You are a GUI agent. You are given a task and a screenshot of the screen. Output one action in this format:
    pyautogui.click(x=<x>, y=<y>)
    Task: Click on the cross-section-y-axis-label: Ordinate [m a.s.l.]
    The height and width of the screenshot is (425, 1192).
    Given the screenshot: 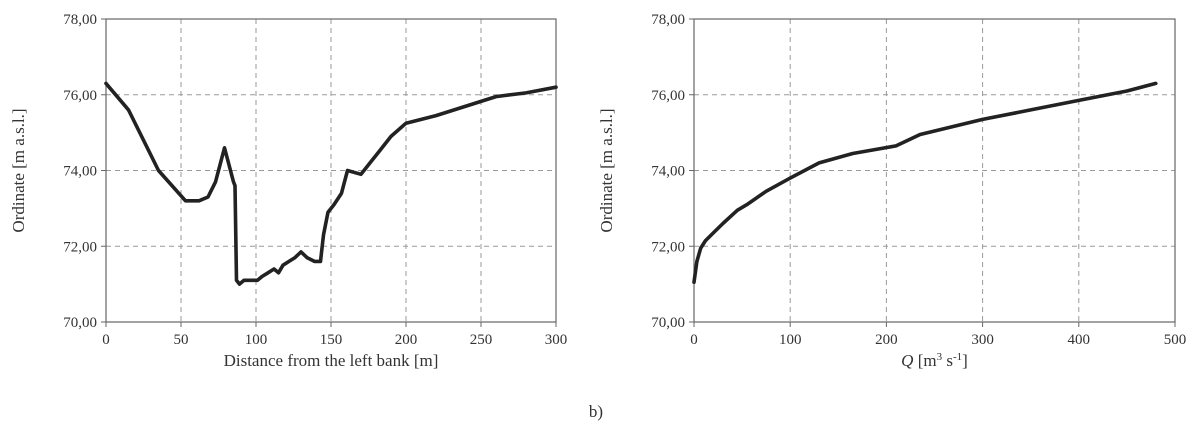 What is the action you would take?
    pyautogui.click(x=18, y=170)
    